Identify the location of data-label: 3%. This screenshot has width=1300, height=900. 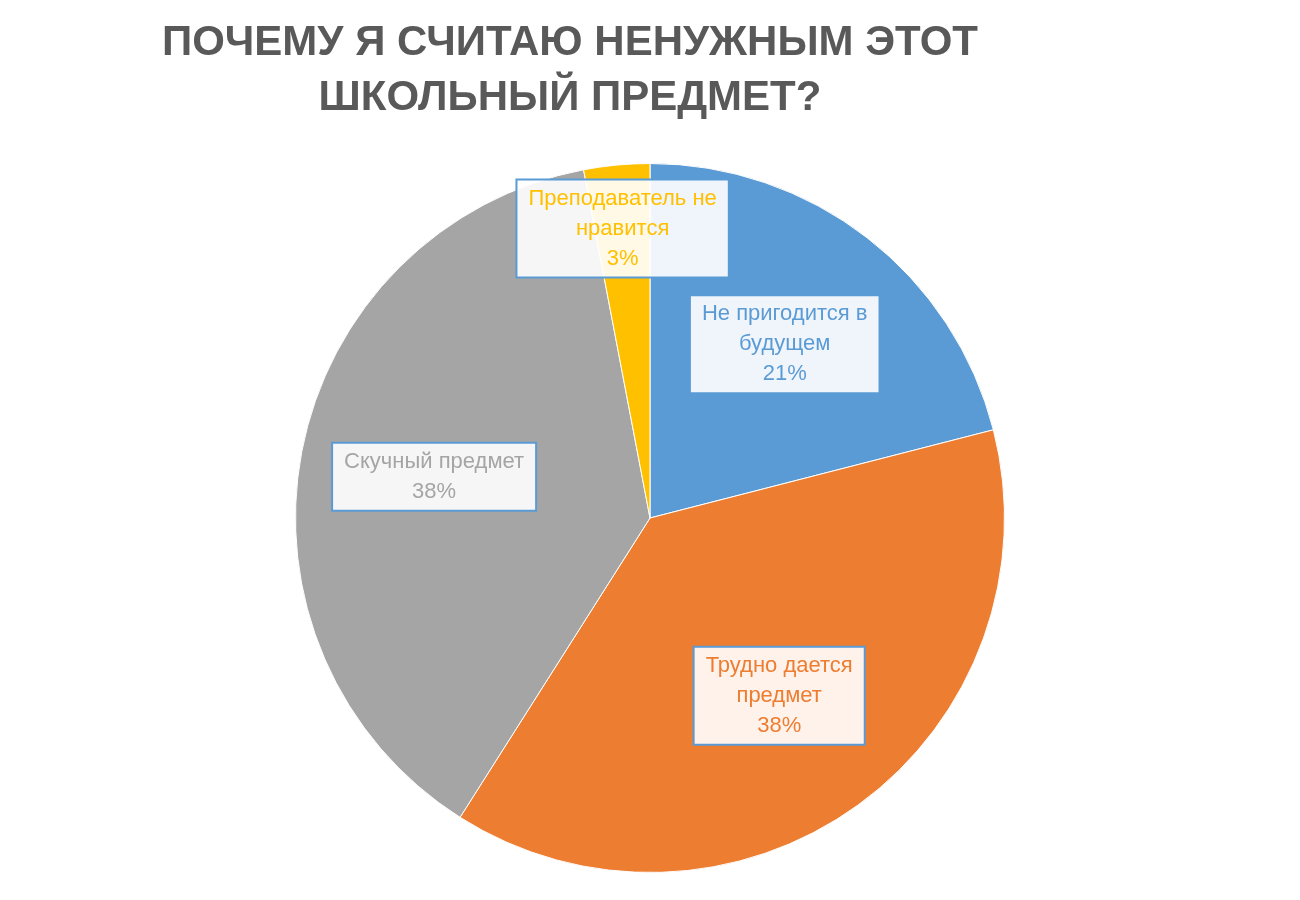
(622, 257).